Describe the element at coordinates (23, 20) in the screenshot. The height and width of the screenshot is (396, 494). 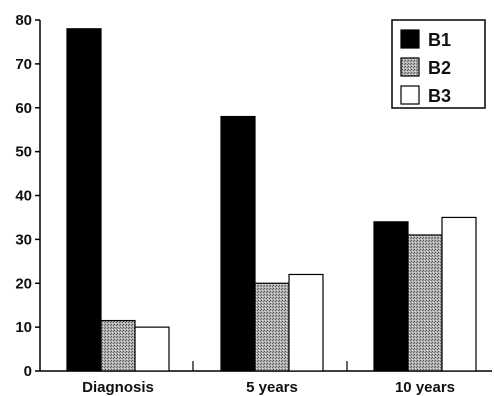
I see `y-tick-label: 80` at that location.